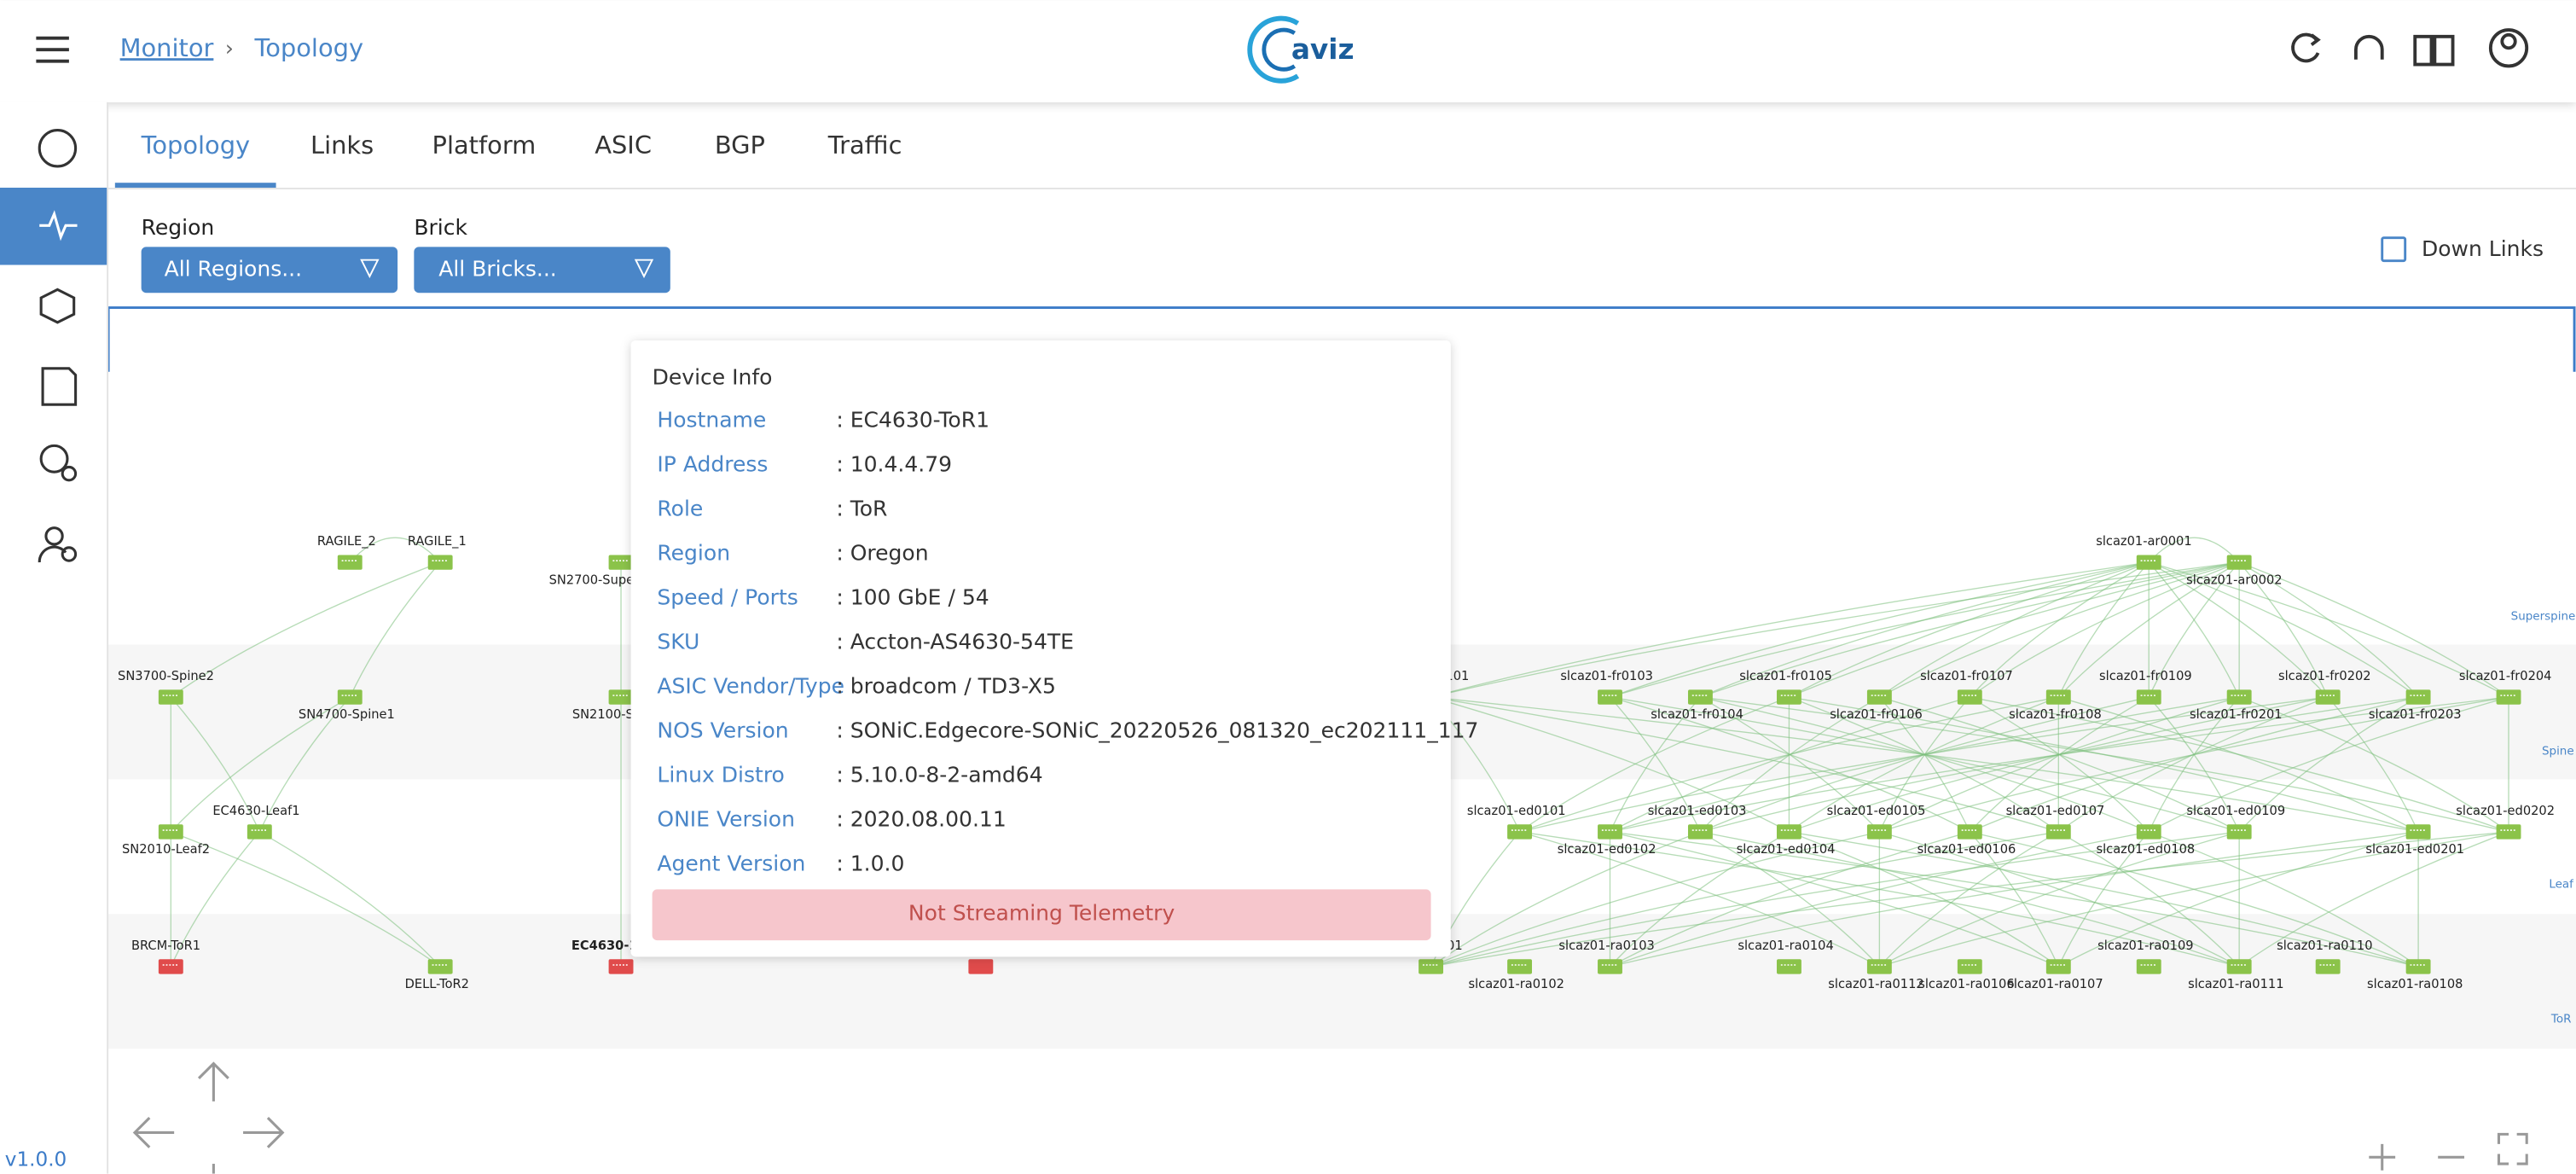  Describe the element at coordinates (2394, 249) in the screenshot. I see `down-links-checkbox` at that location.